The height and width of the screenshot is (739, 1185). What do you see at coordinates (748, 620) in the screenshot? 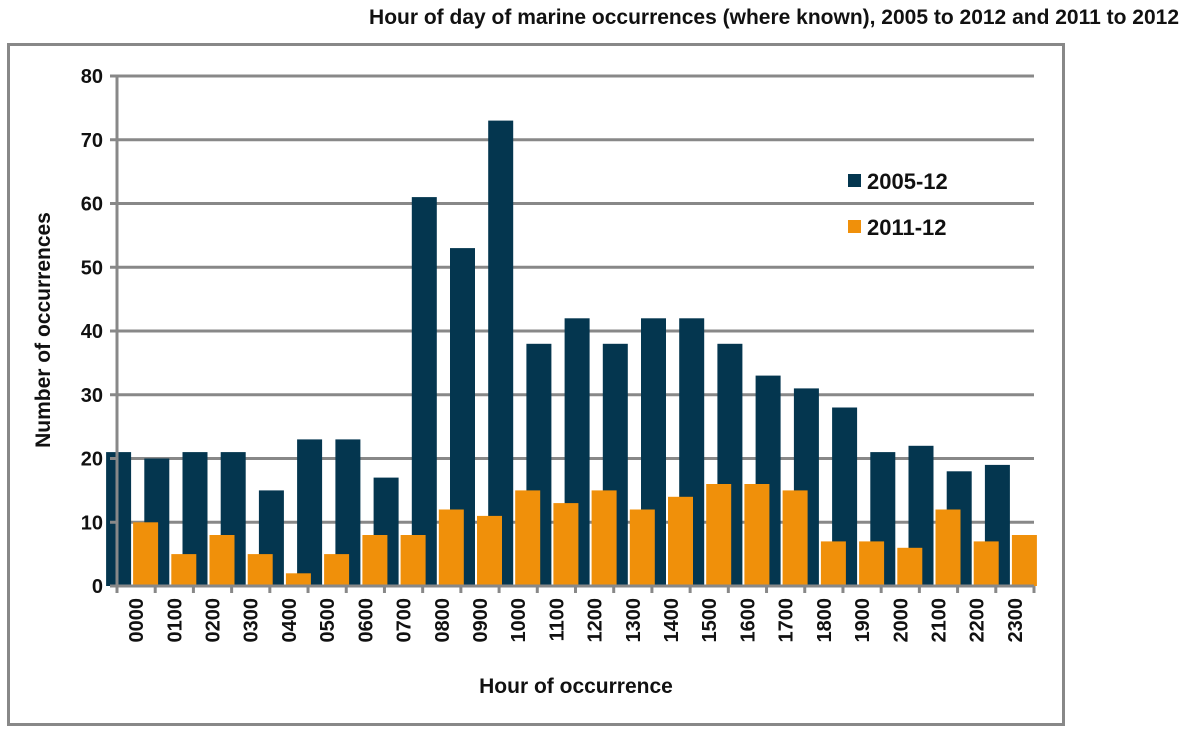
I see `x-tick-label: 1600` at bounding box center [748, 620].